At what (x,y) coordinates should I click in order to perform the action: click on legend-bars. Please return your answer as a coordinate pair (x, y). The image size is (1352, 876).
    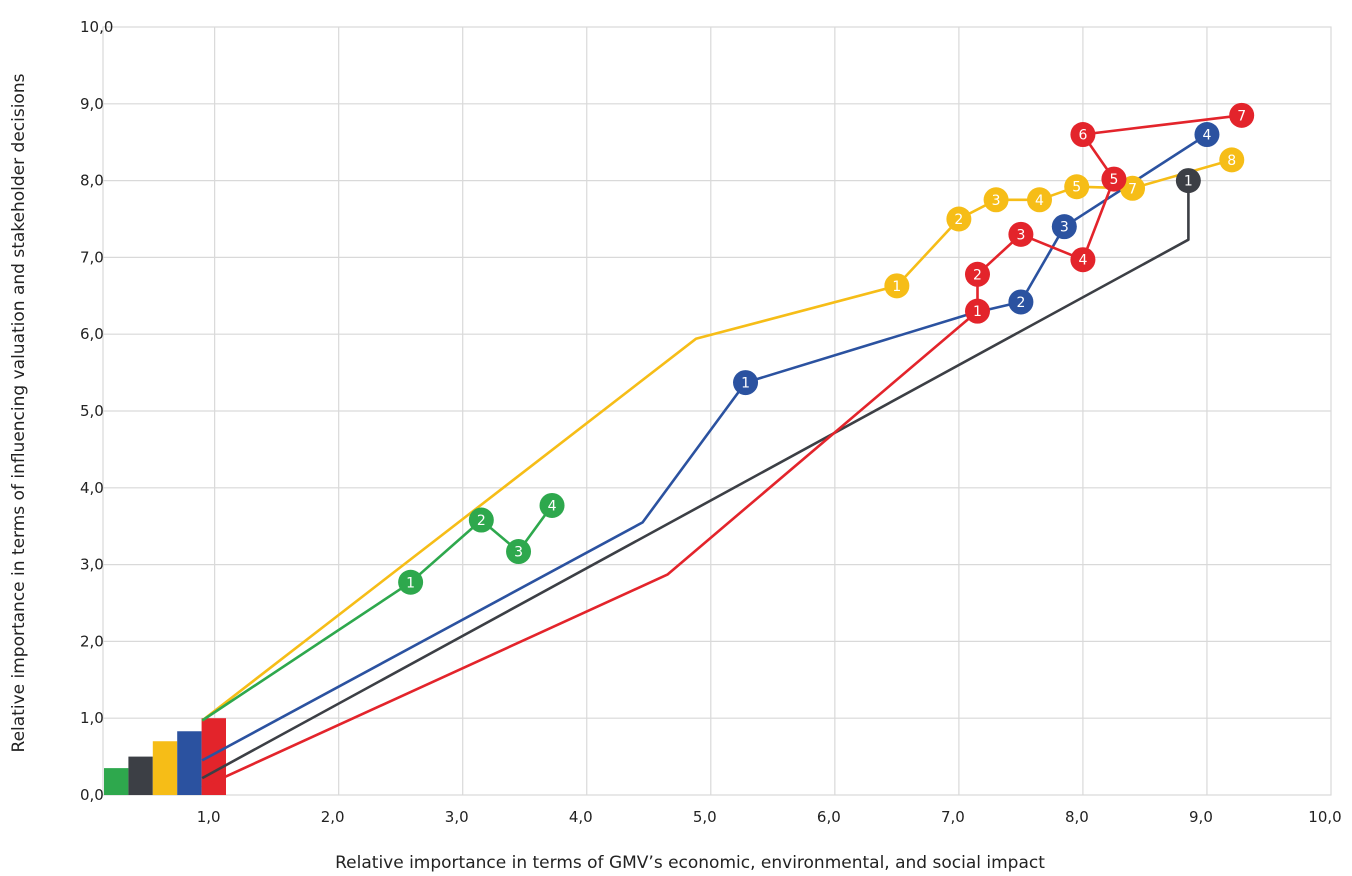
    Looking at the image, I should click on (165, 756).